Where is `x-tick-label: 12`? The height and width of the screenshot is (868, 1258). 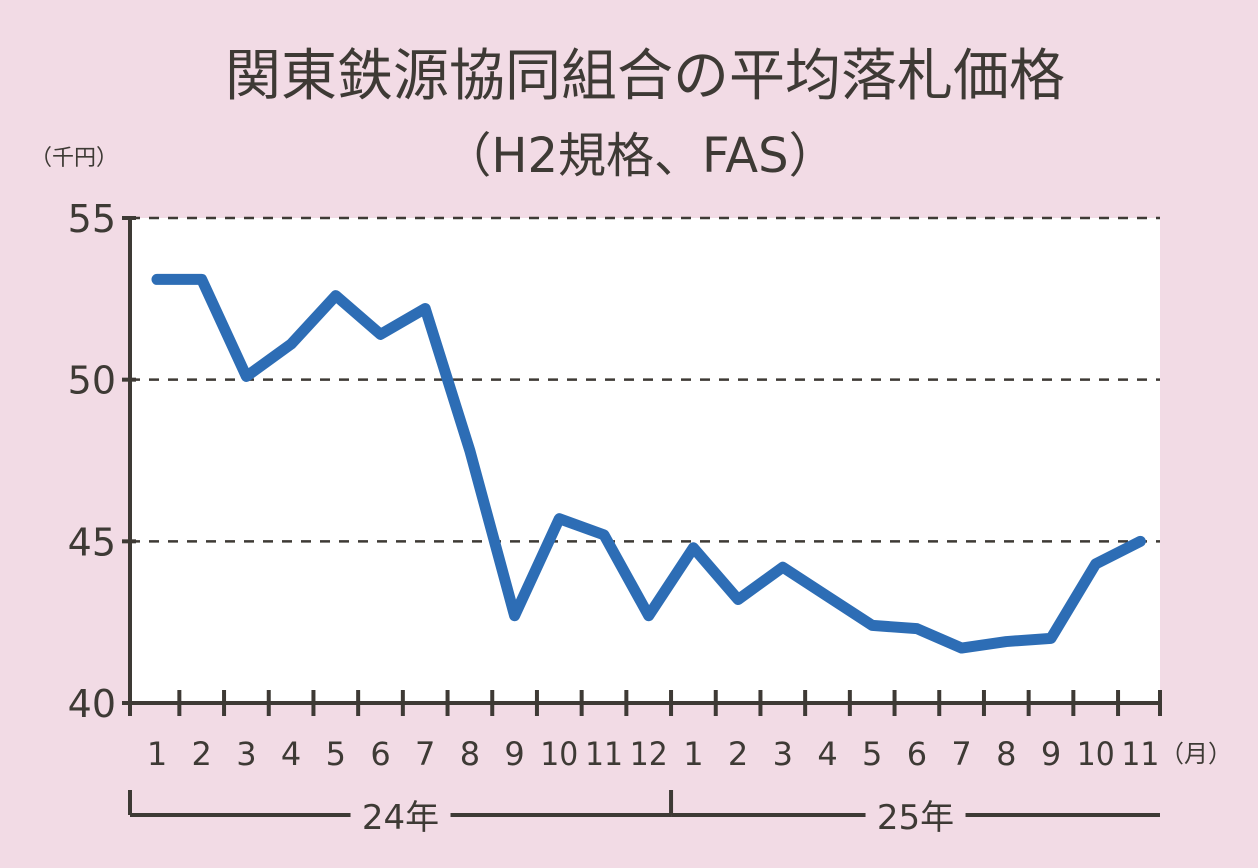
x-tick-label: 12 is located at coordinates (649, 754).